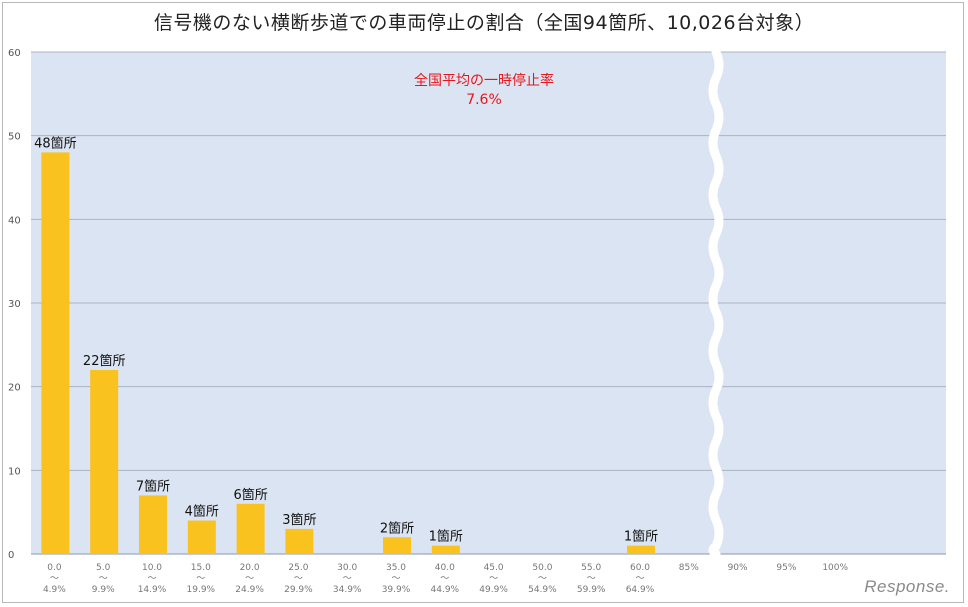  I want to click on x-tick-label: 55.0, so click(591, 568).